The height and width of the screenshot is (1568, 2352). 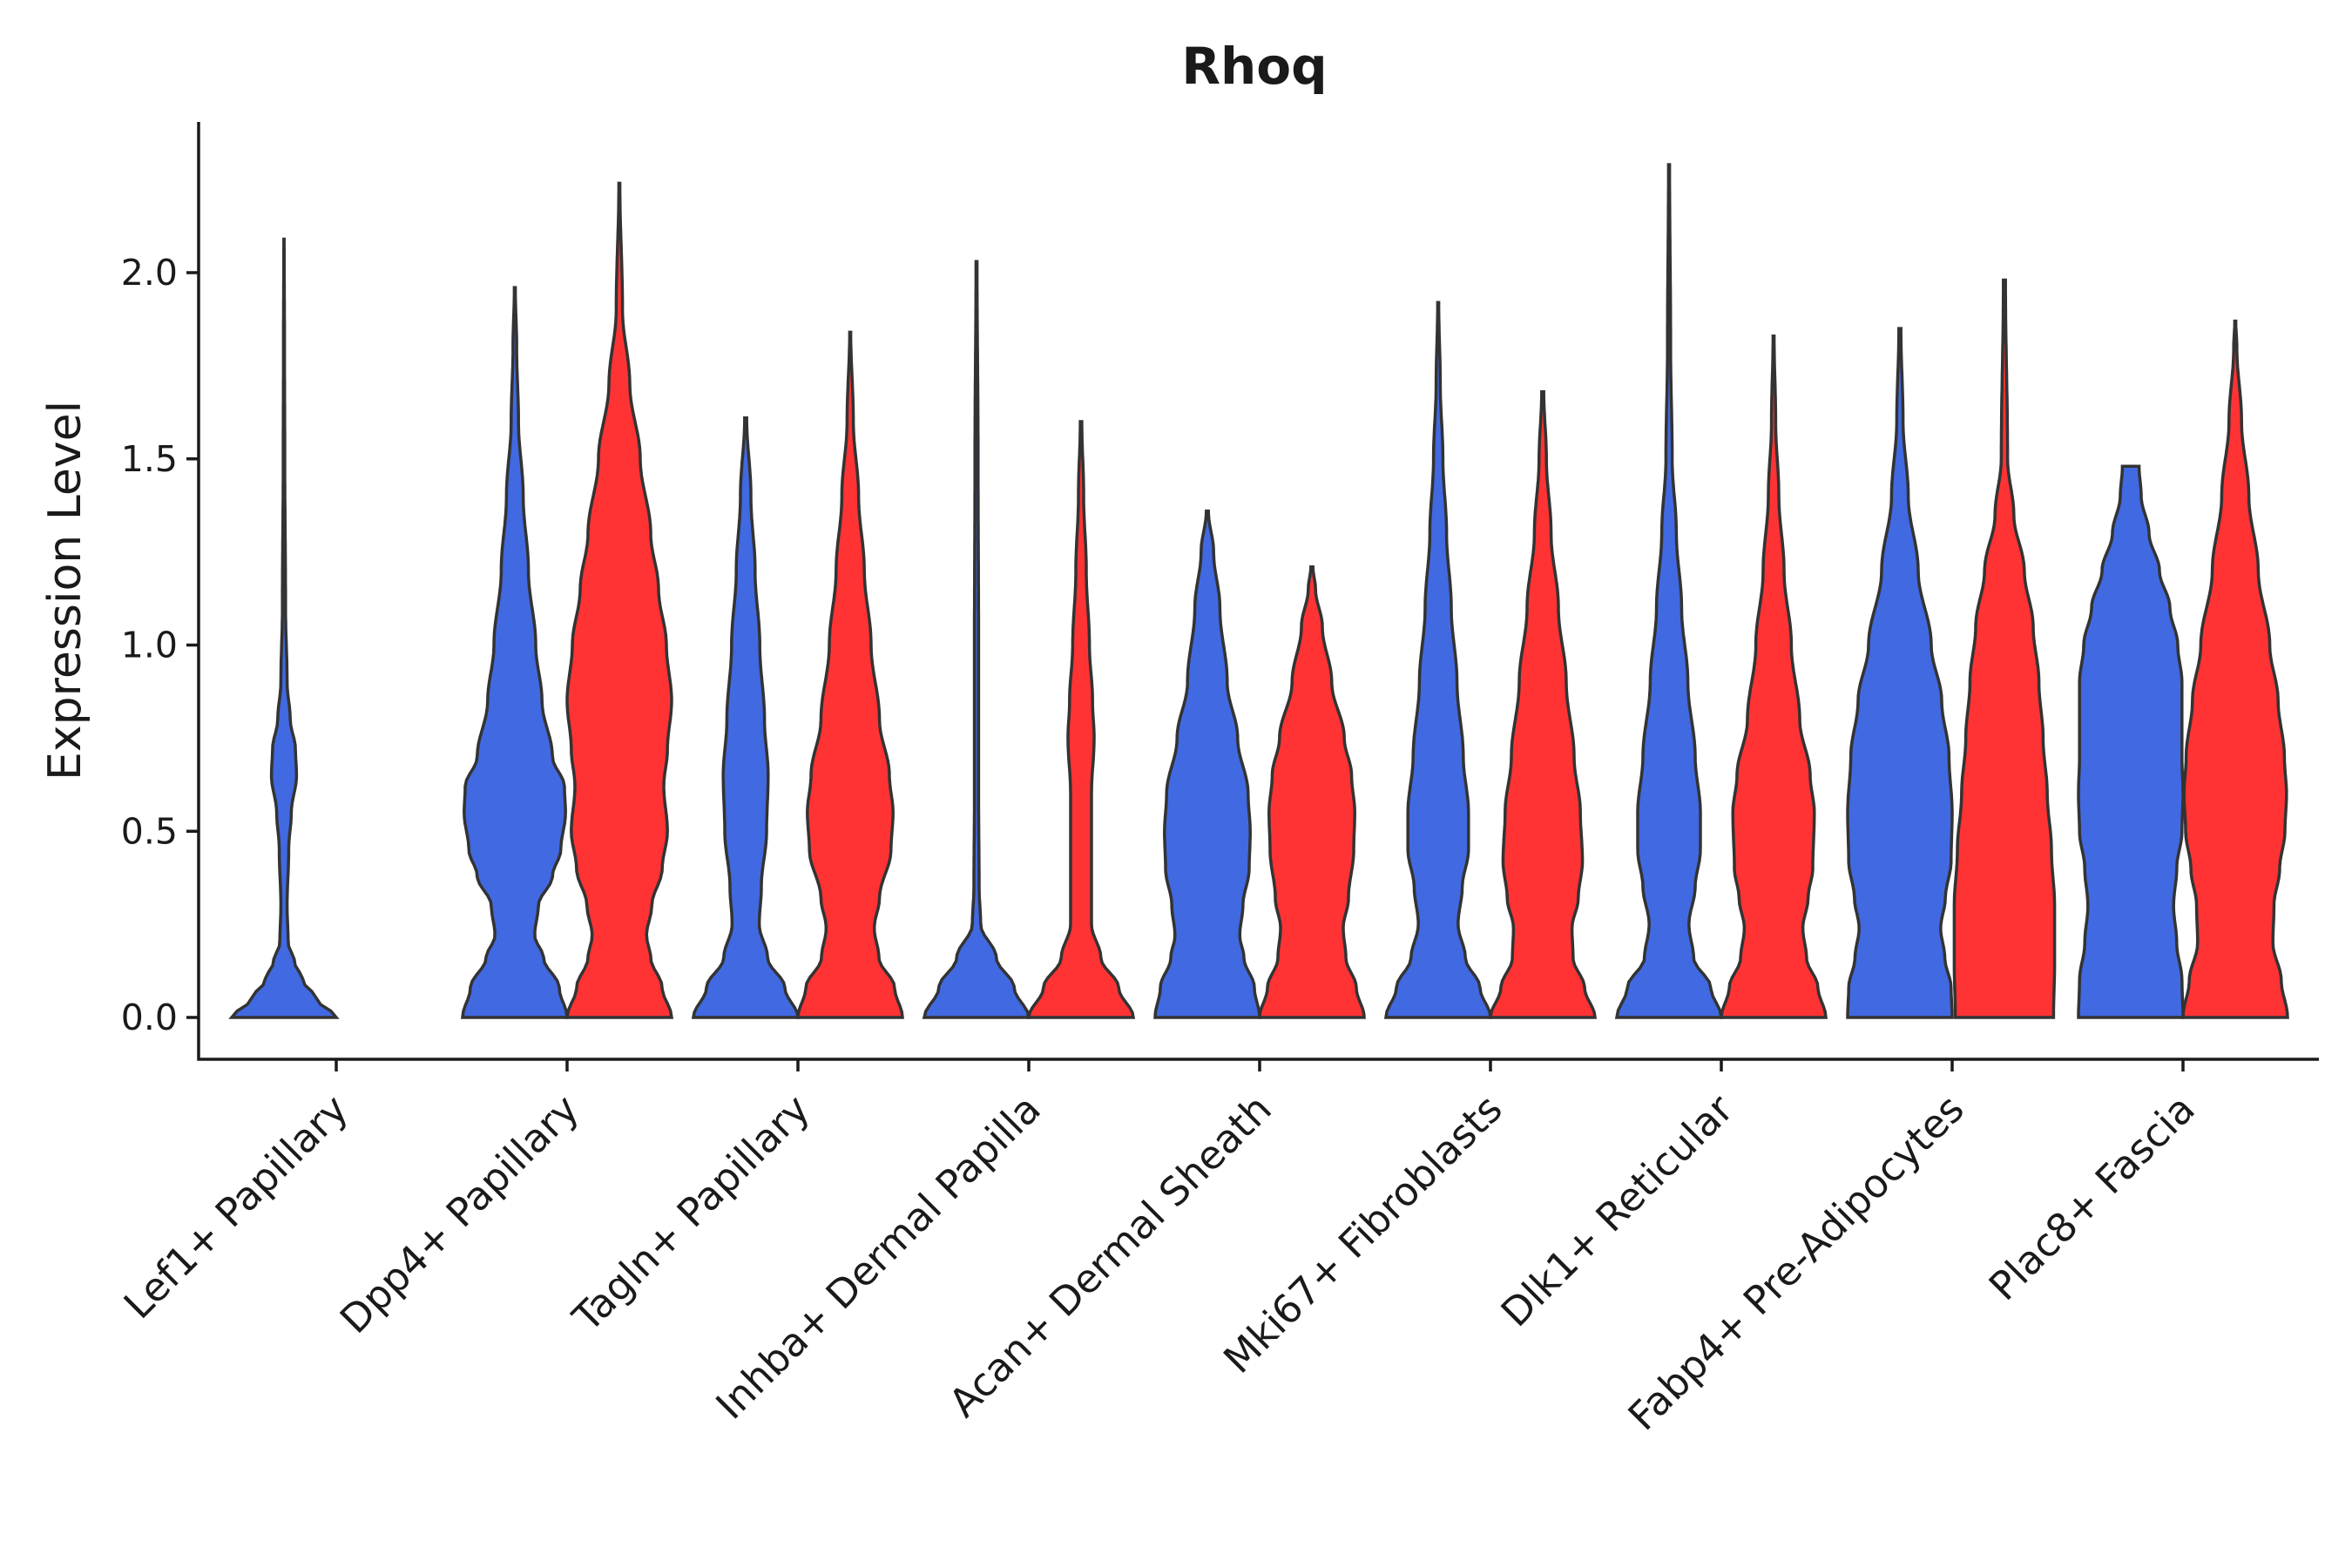 What do you see at coordinates (619, 600) in the screenshot?
I see `violin-group-2-dpp4-papillary` at bounding box center [619, 600].